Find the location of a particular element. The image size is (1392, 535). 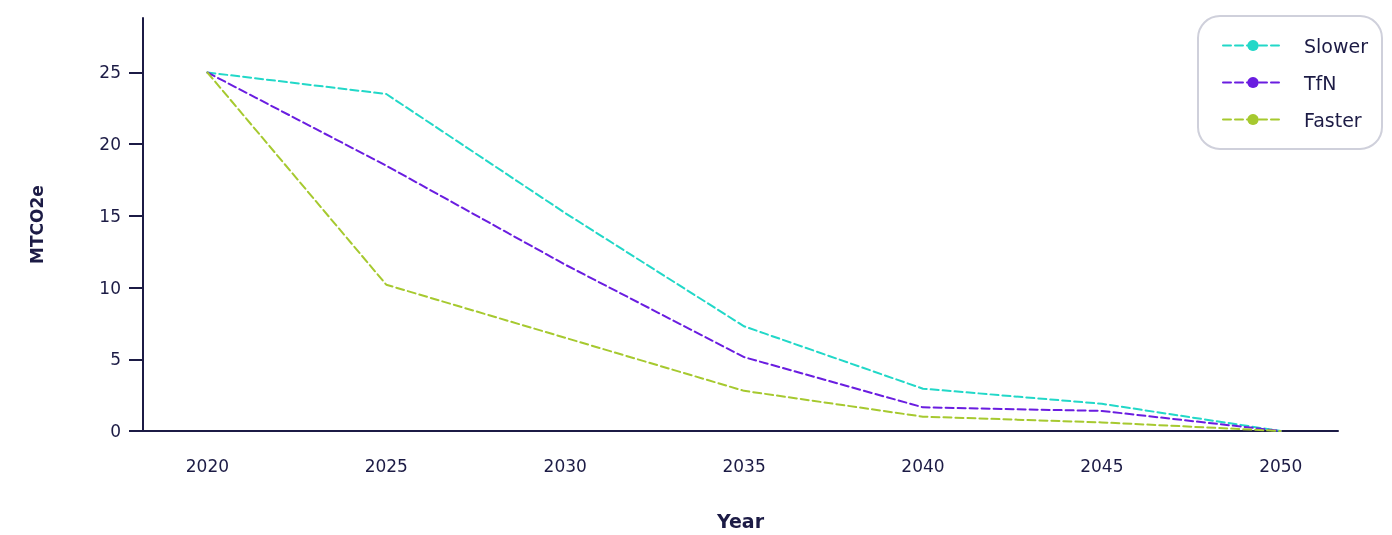

y-tick-label: 0 is located at coordinates (115, 431).